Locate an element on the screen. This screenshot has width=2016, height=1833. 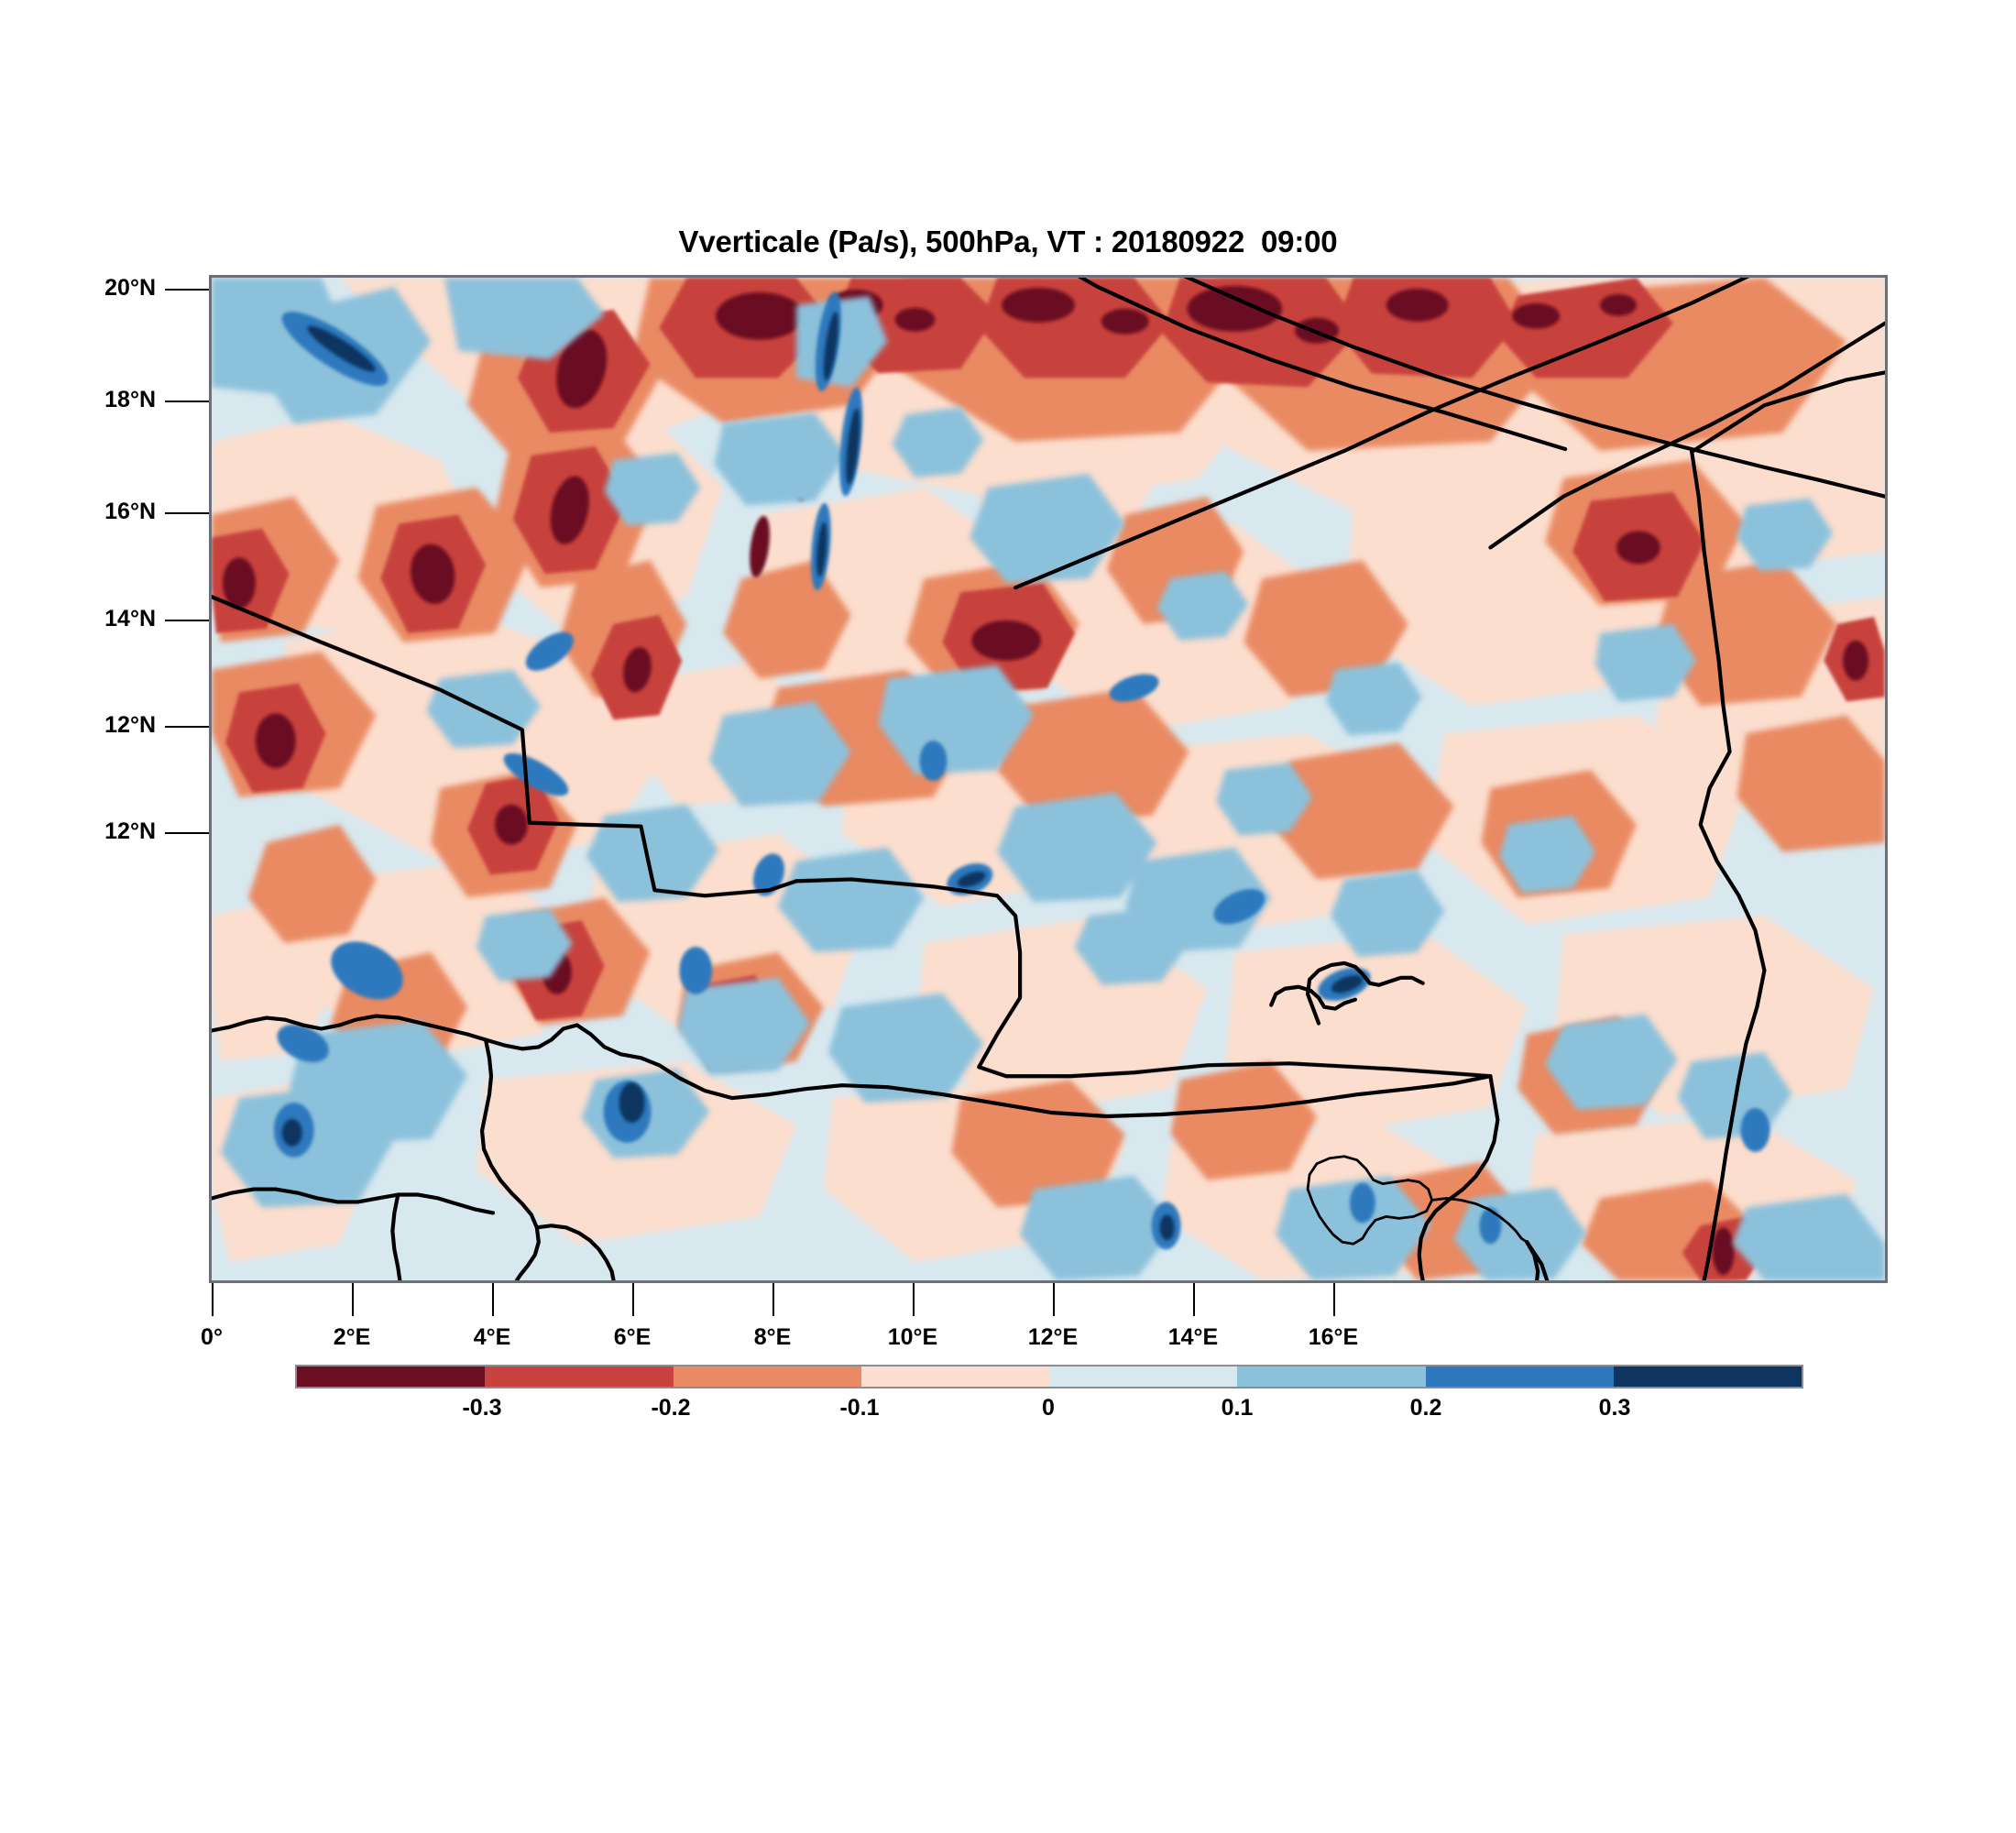
xtick-mark-16E is located at coordinates (1334, 1299).